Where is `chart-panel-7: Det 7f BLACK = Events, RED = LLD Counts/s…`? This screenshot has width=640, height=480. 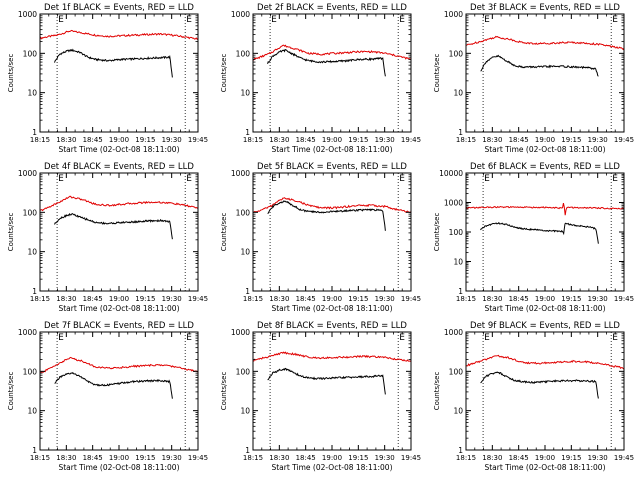 chart-panel-7: Det 7f BLACK = Events, RED = LLD Counts/s… is located at coordinates (107, 396).